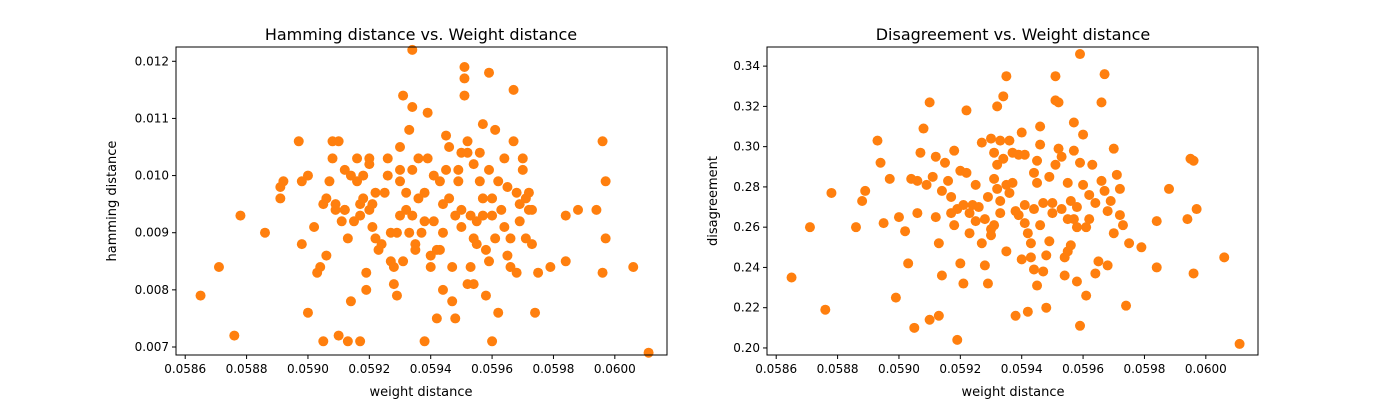 The image size is (1400, 400). Describe the element at coordinates (420, 392) in the screenshot. I see `hamming-x-axis-label: weight distance` at that location.